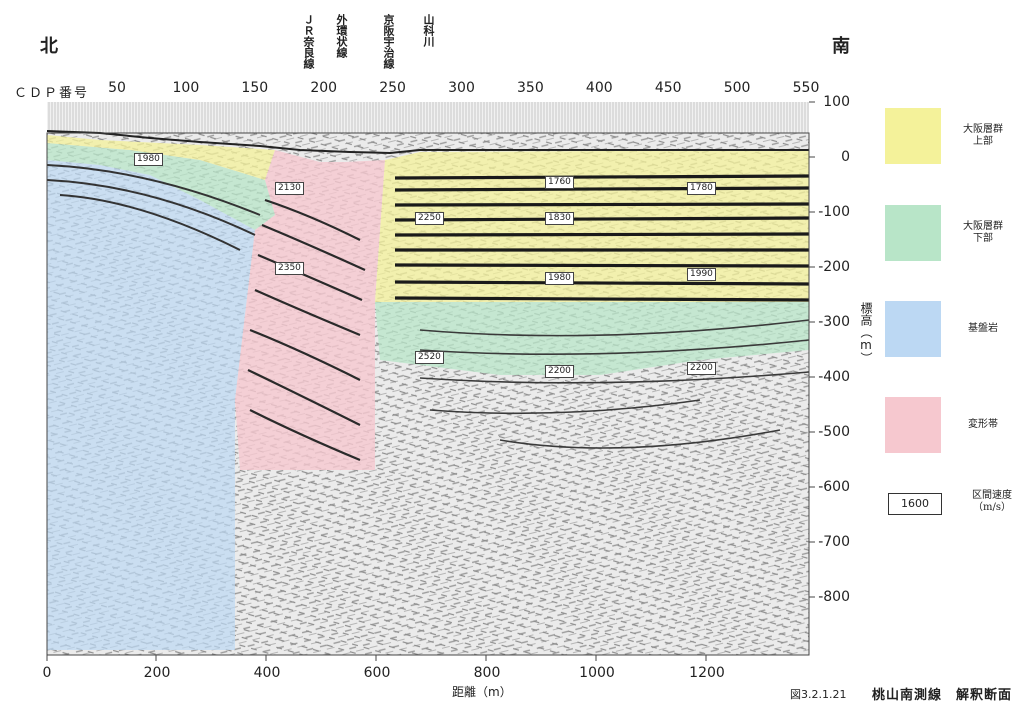  Describe the element at coordinates (913, 425) in the screenshot. I see `legend-swatch-deformation` at that location.